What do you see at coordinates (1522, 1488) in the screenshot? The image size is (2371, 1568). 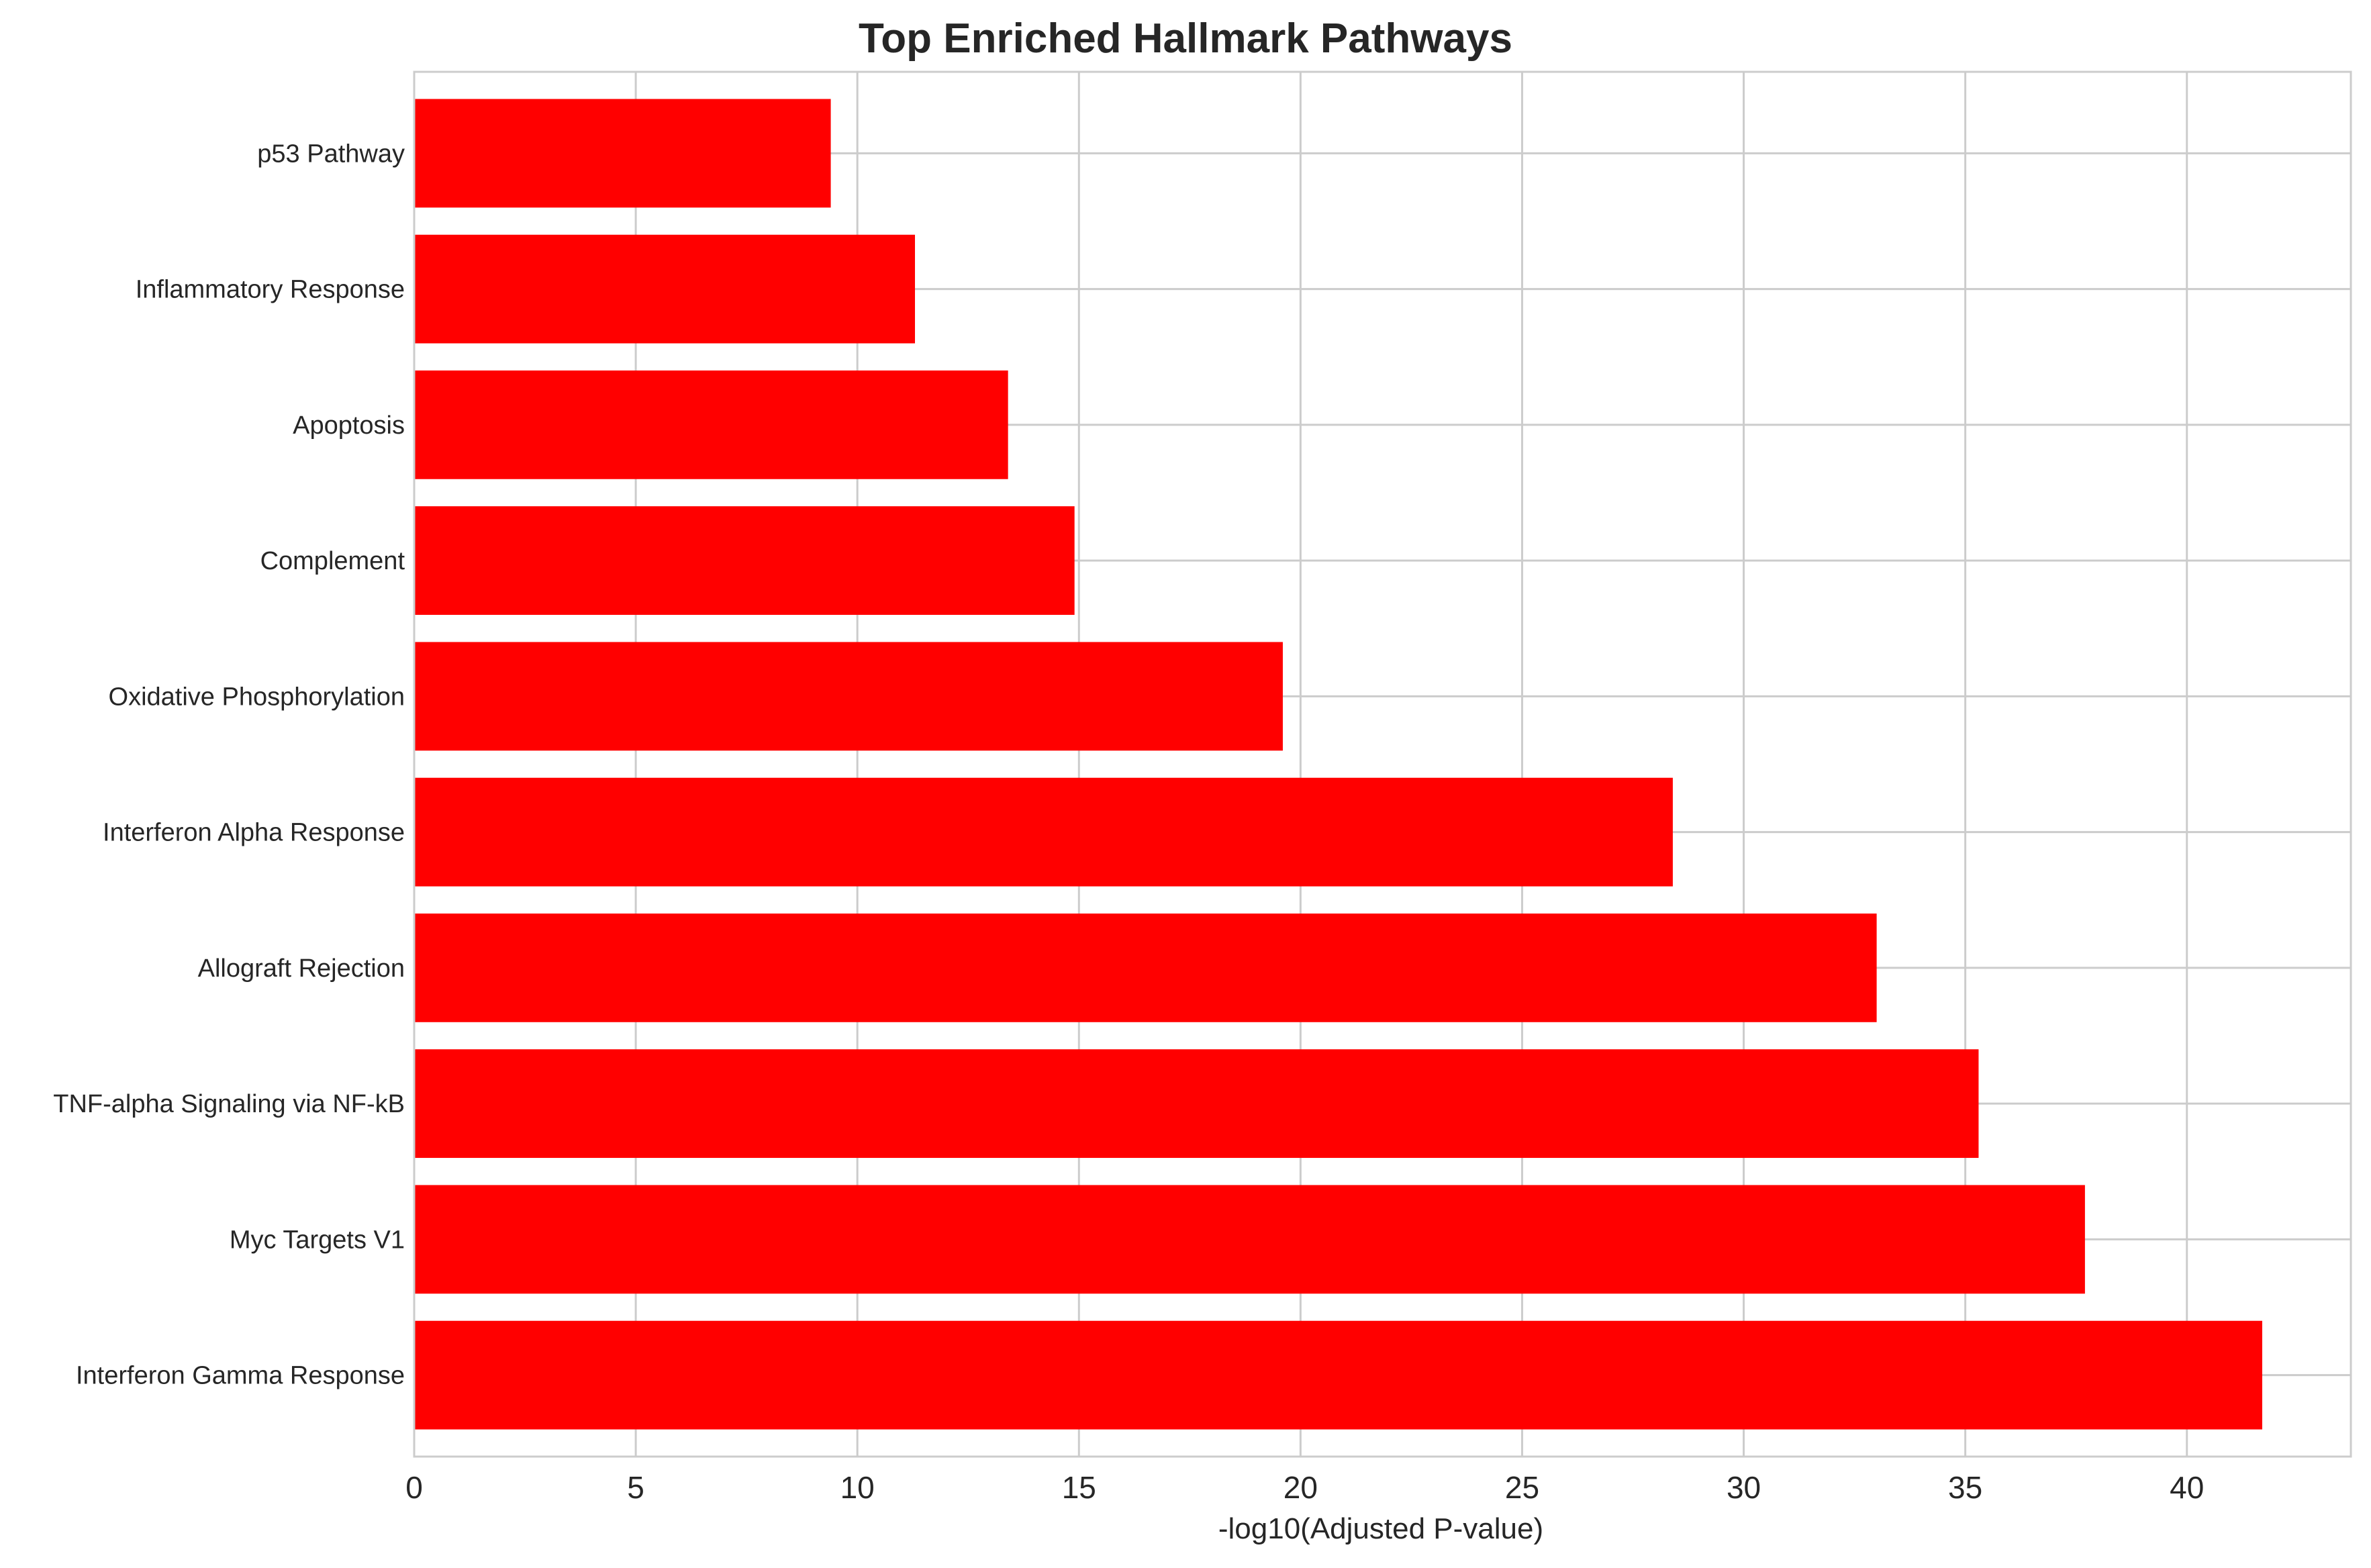 I see `x-tick-label: 25` at bounding box center [1522, 1488].